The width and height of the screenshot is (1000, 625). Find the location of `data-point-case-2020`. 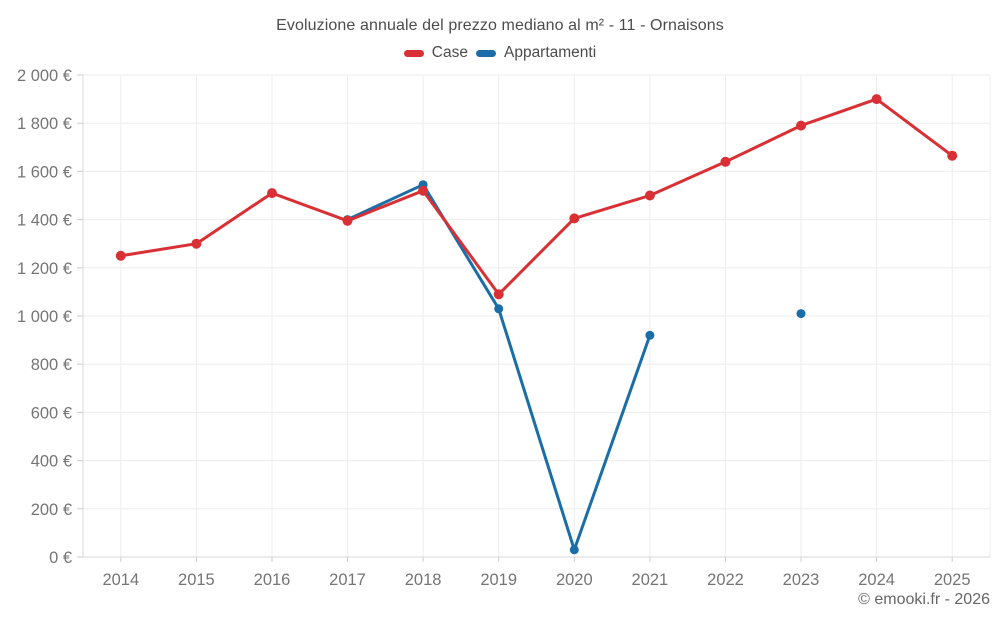

data-point-case-2020 is located at coordinates (574, 218).